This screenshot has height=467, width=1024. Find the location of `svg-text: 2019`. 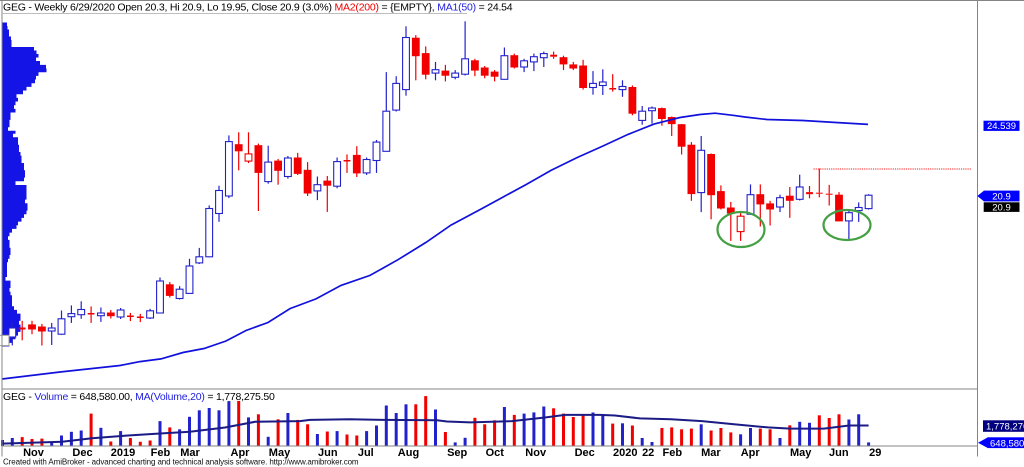

svg-text: 2019 is located at coordinates (123, 453).